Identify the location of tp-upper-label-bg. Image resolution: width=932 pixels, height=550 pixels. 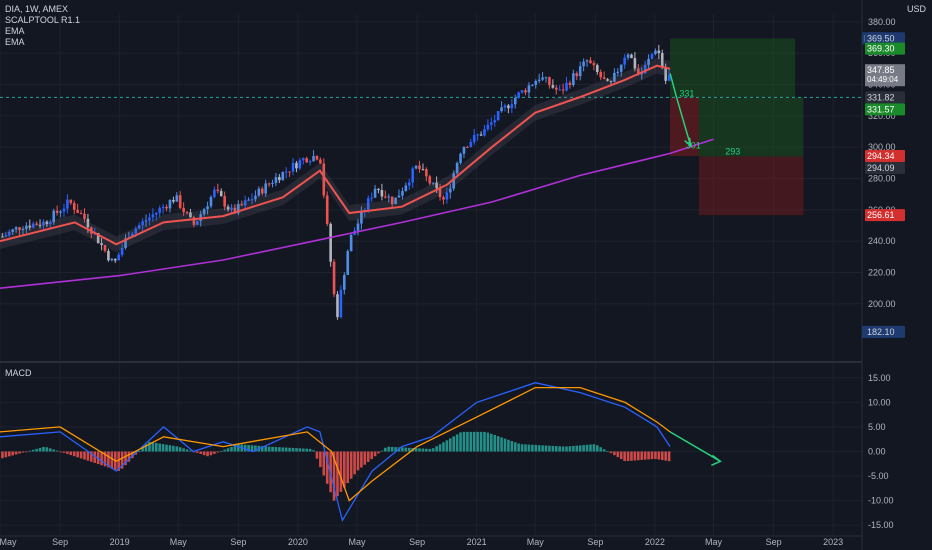
(885, 48).